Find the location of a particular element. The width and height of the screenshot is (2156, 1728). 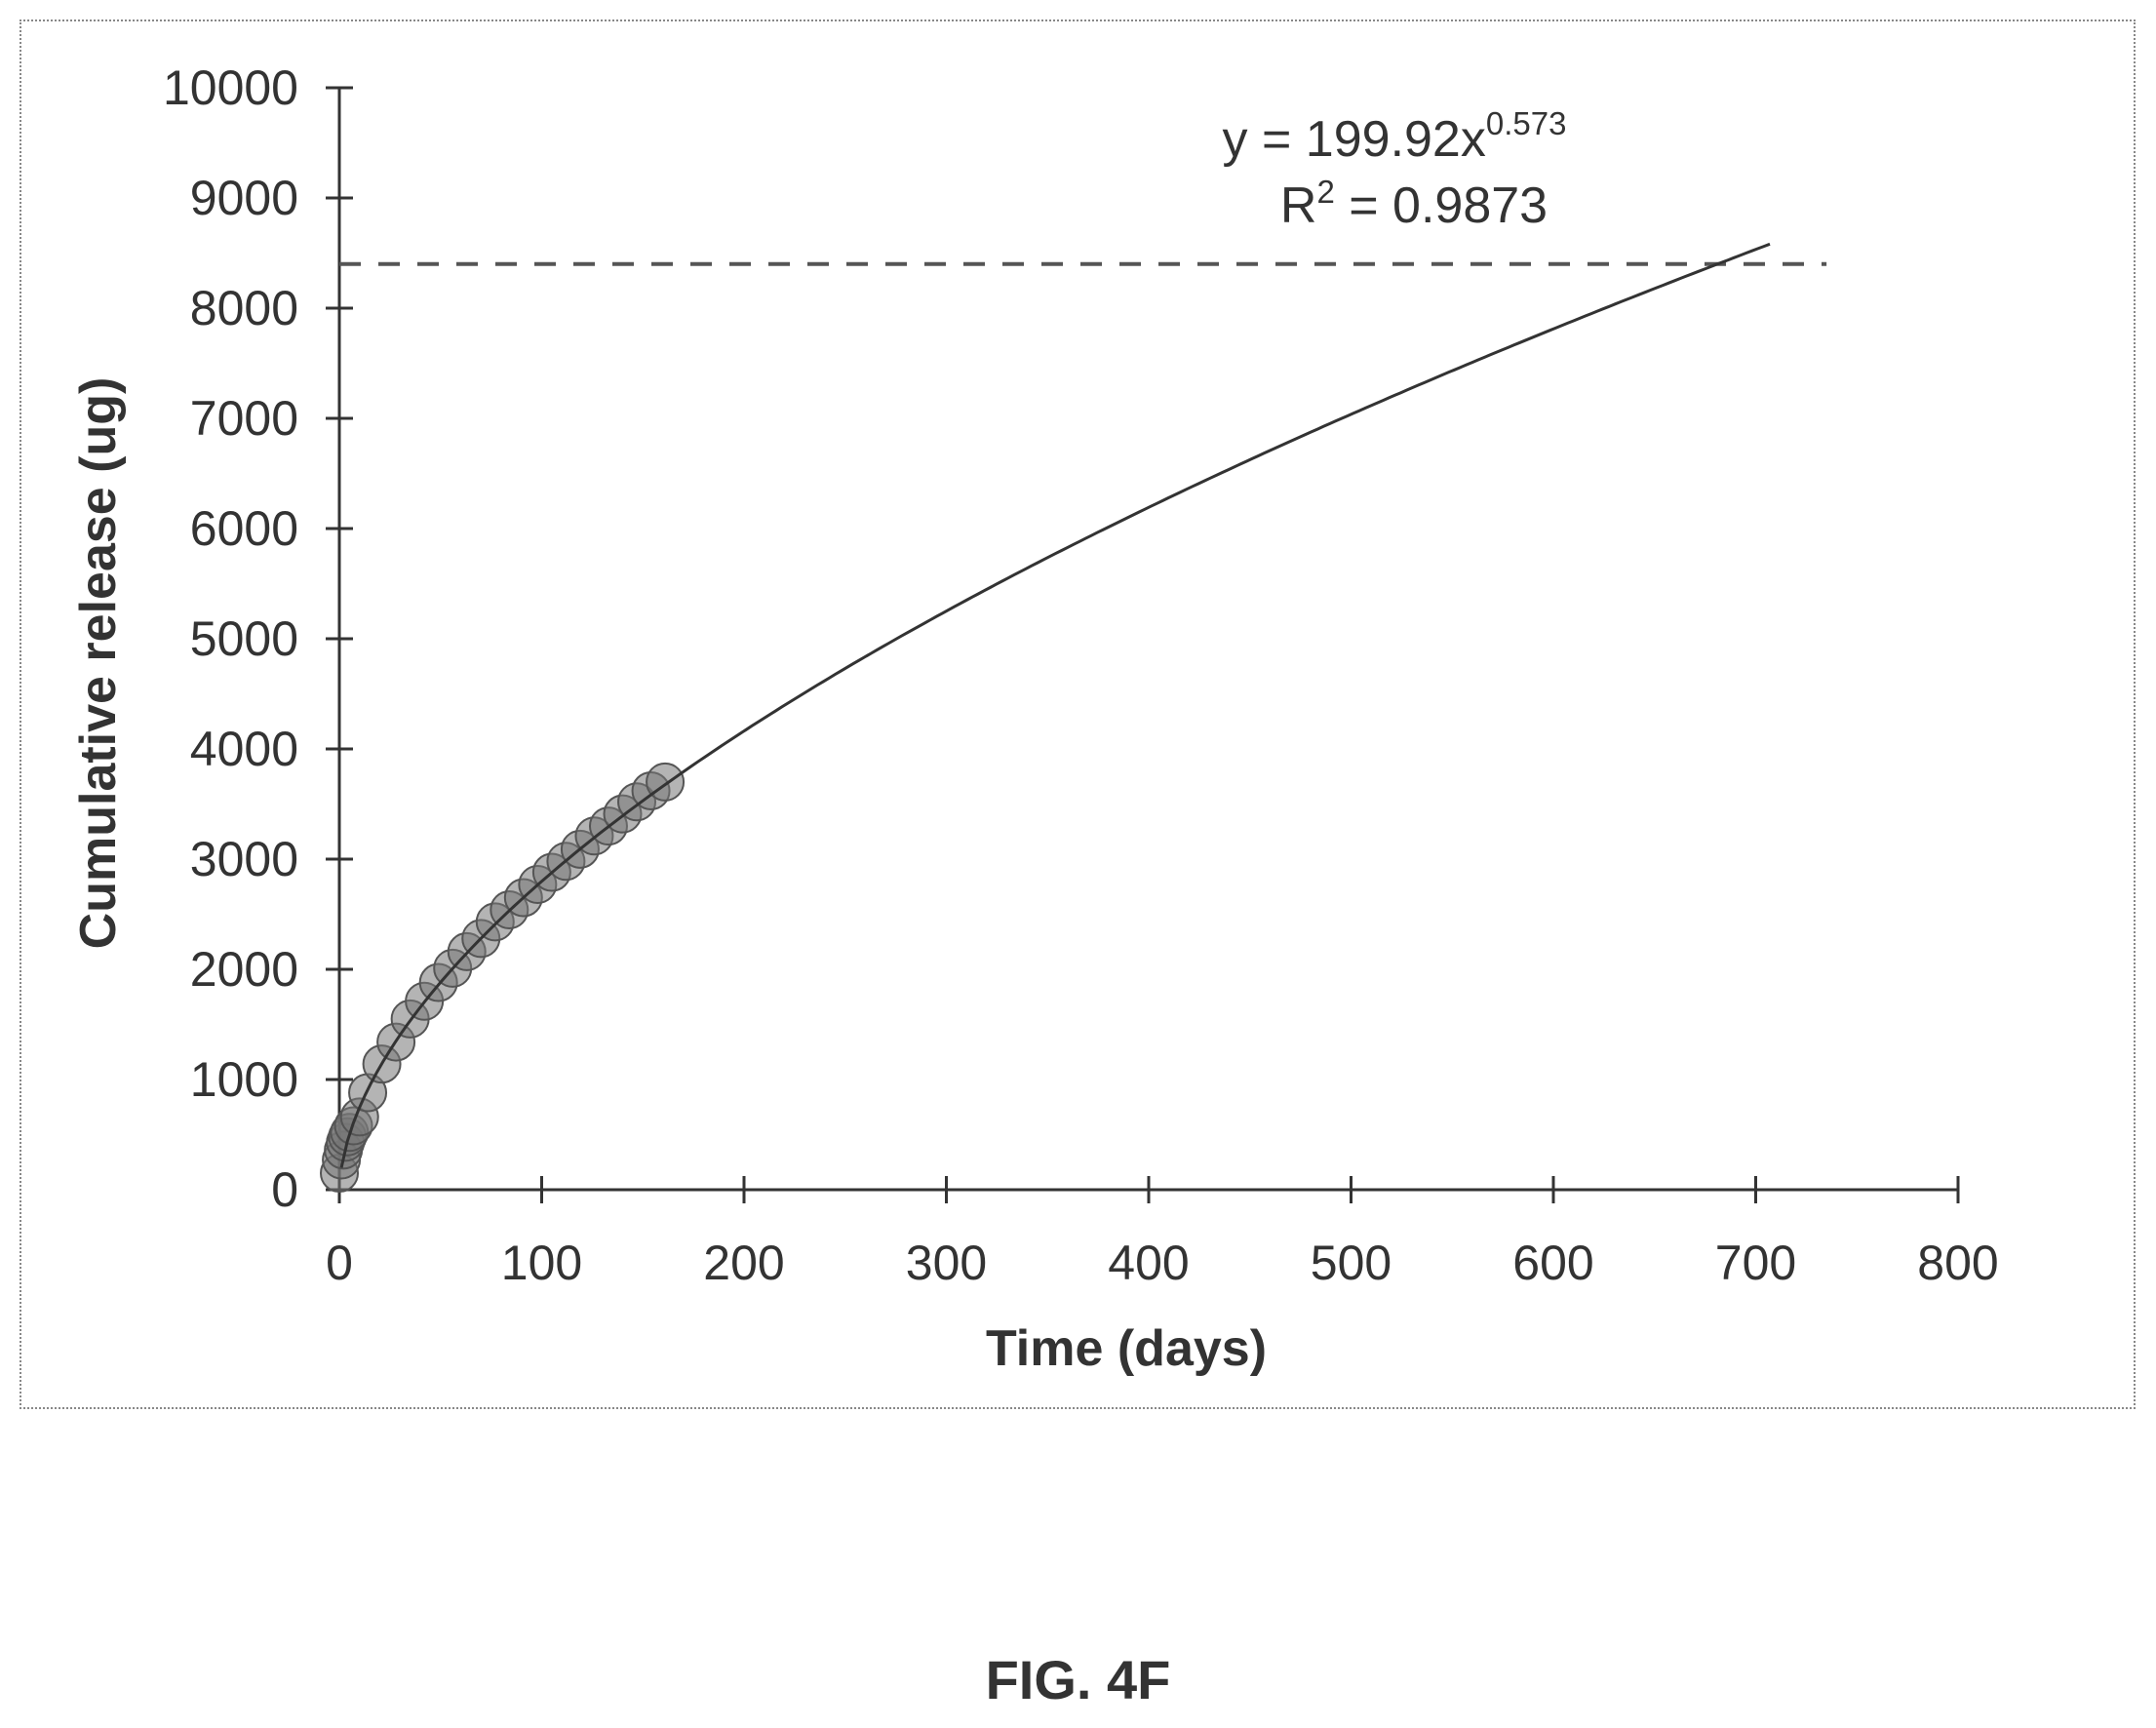

x-tick-label: 500 is located at coordinates (1351, 1263).